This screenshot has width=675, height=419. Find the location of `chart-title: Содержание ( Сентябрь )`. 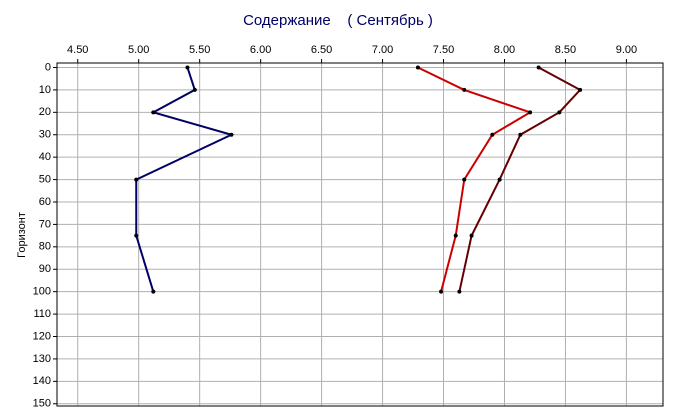

chart-title: Содержание ( Сентябрь ) is located at coordinates (338, 20).